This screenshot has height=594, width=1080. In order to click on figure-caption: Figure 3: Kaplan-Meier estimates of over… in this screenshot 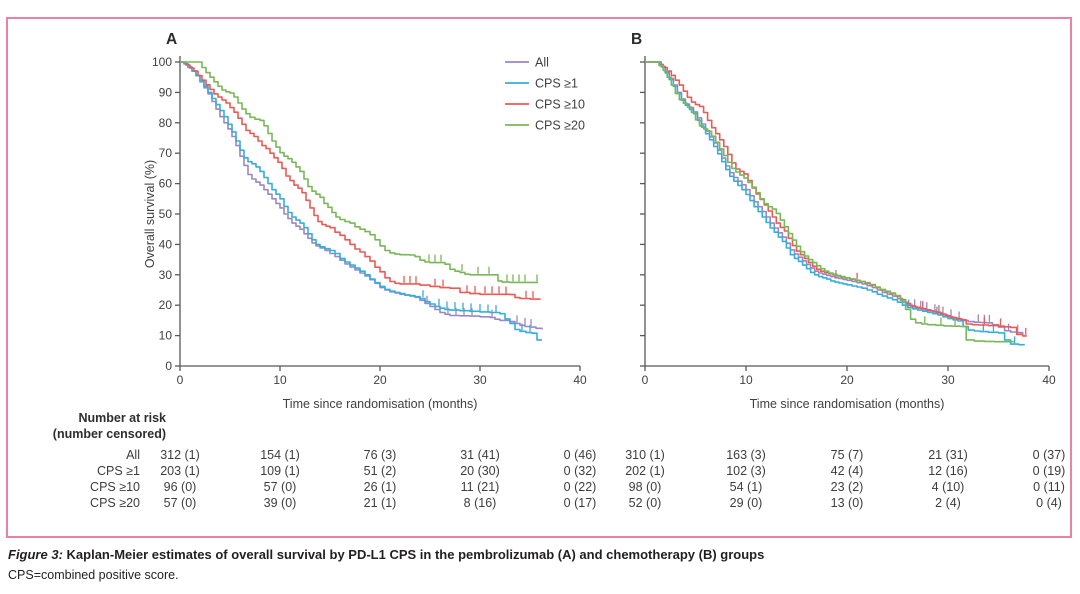, I will do `click(386, 554)`.